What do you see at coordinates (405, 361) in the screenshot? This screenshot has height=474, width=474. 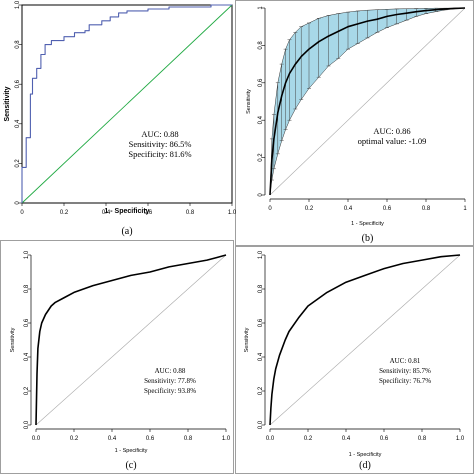 I see `annotation-d: AUC: 0.81` at bounding box center [405, 361].